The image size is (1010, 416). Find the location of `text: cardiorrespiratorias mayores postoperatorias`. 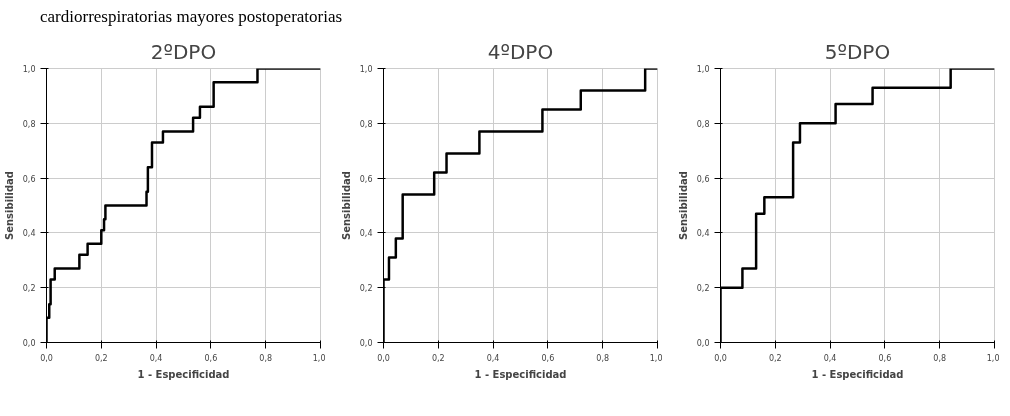

text: cardiorrespiratorias mayores postoperatorias is located at coordinates (191, 17).